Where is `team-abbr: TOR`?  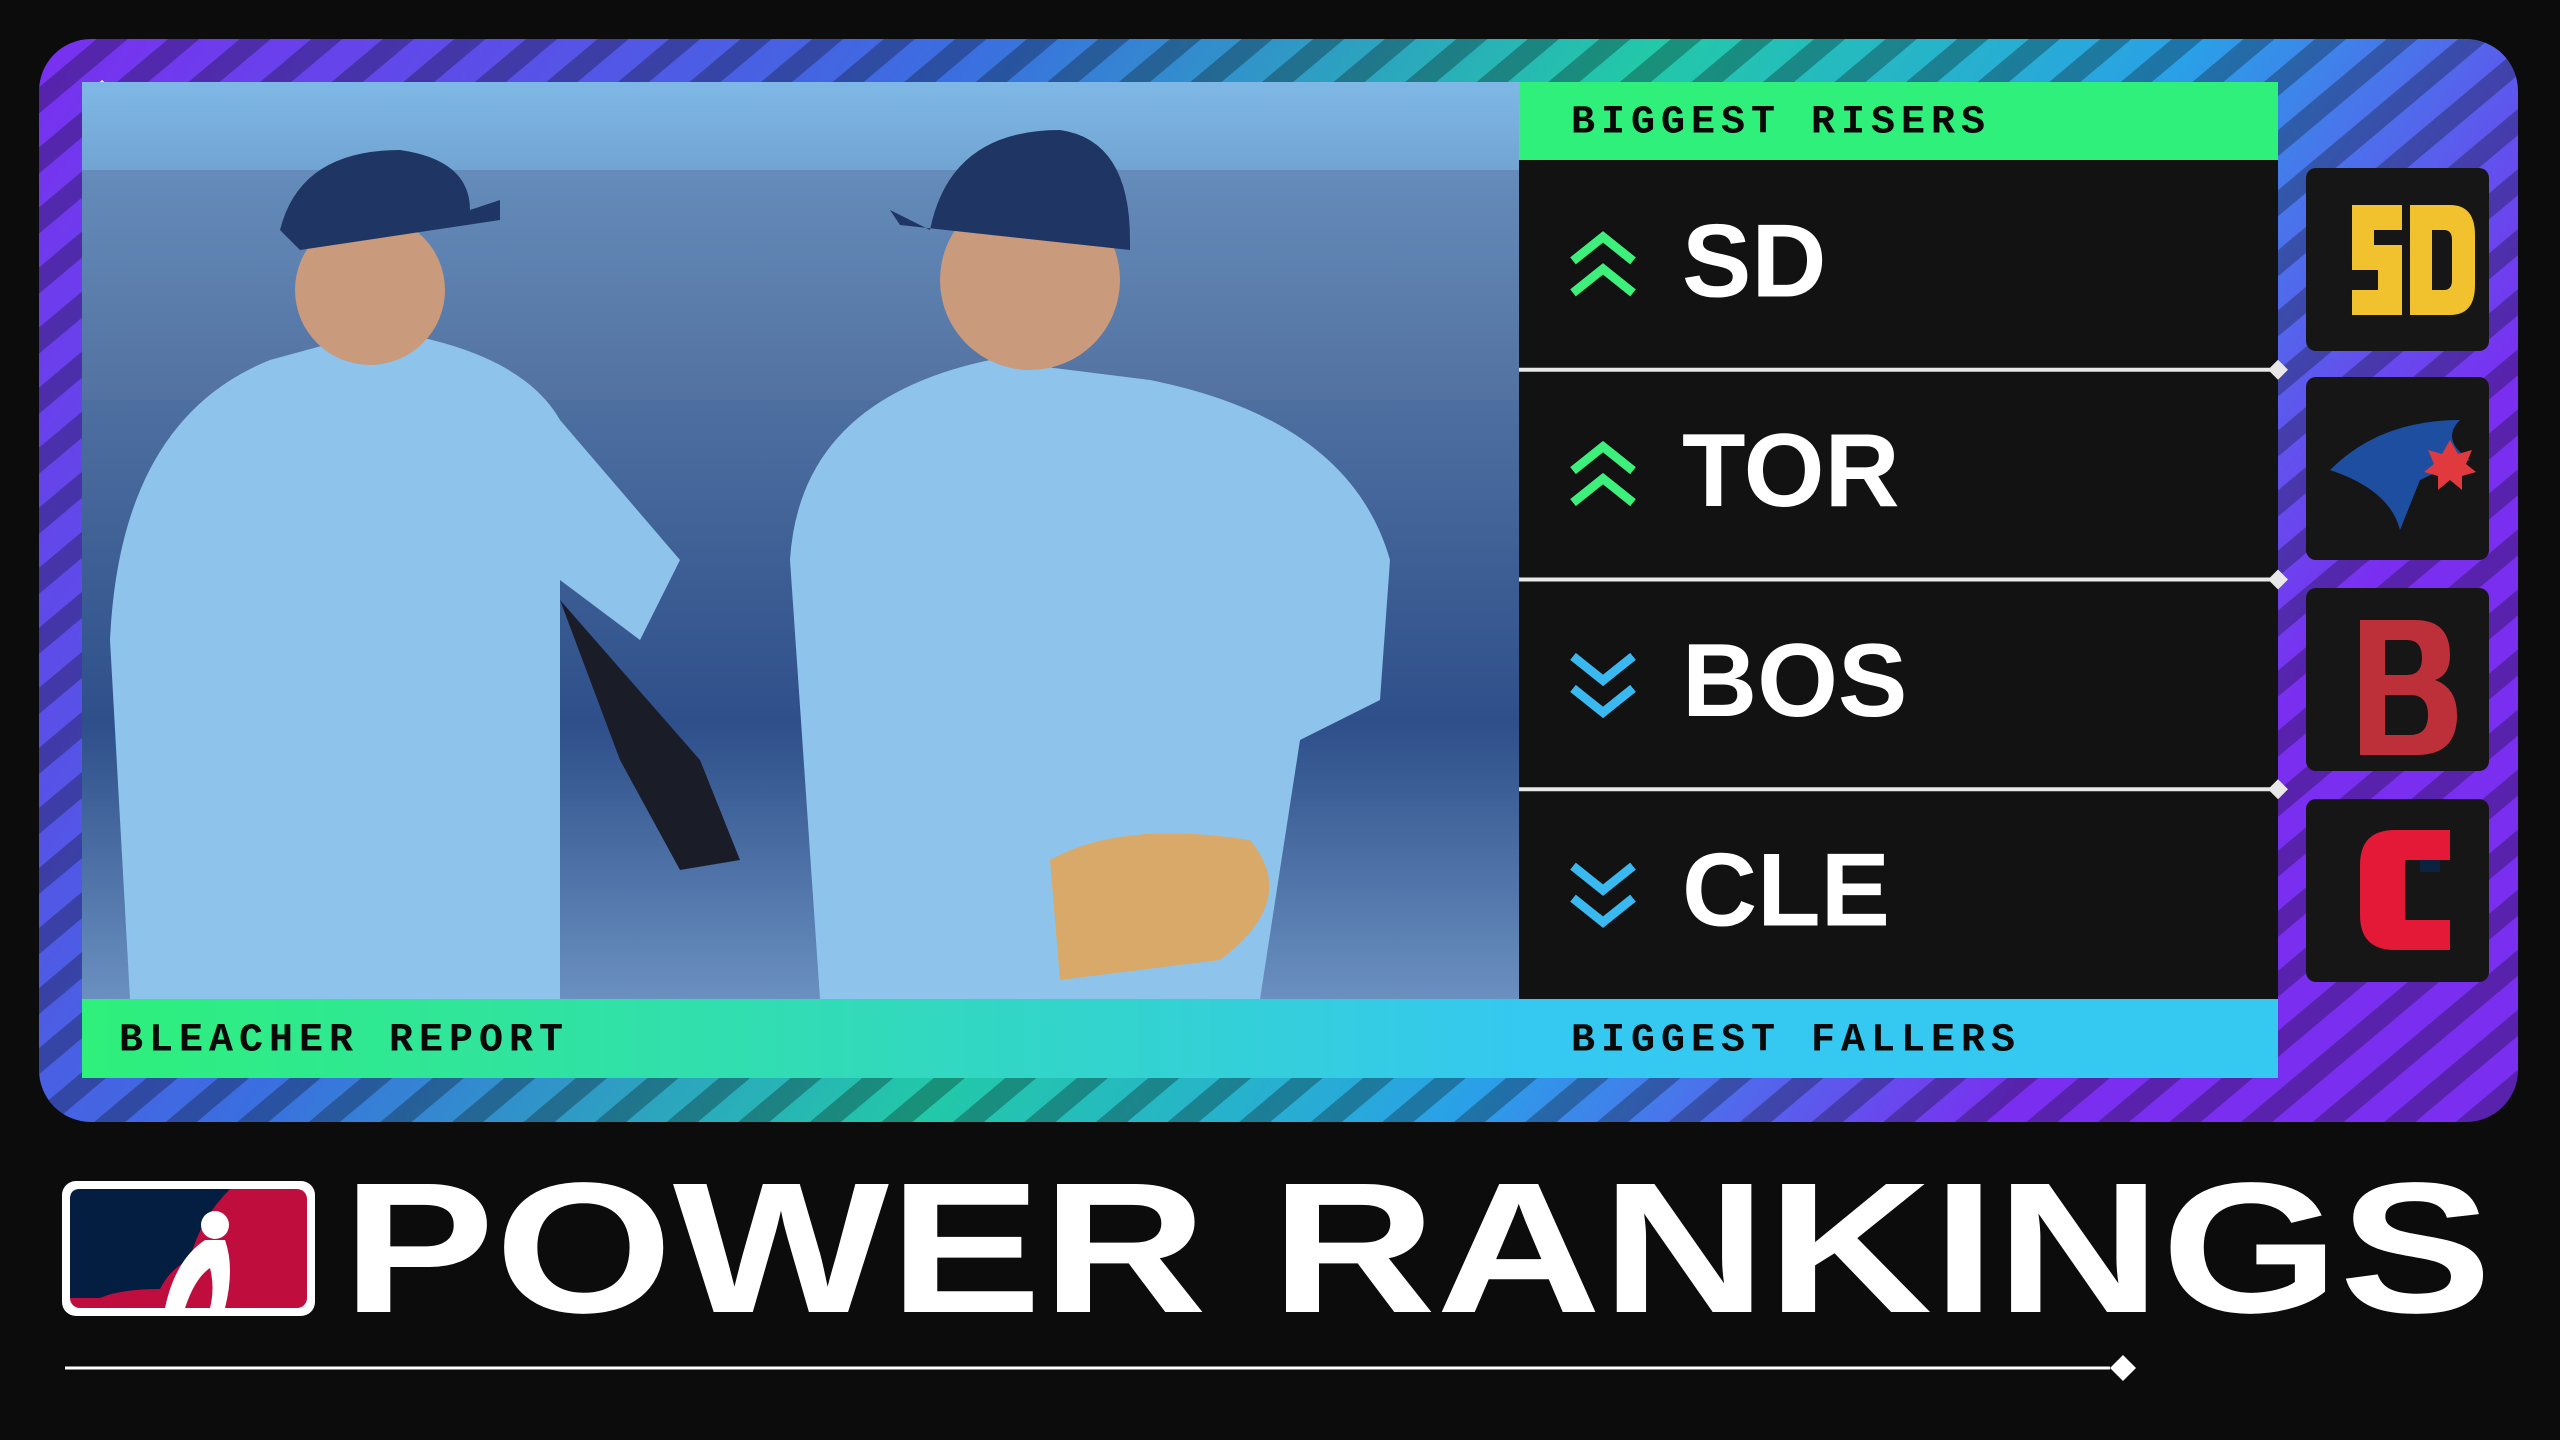
team-abbr: TOR is located at coordinates (1791, 471).